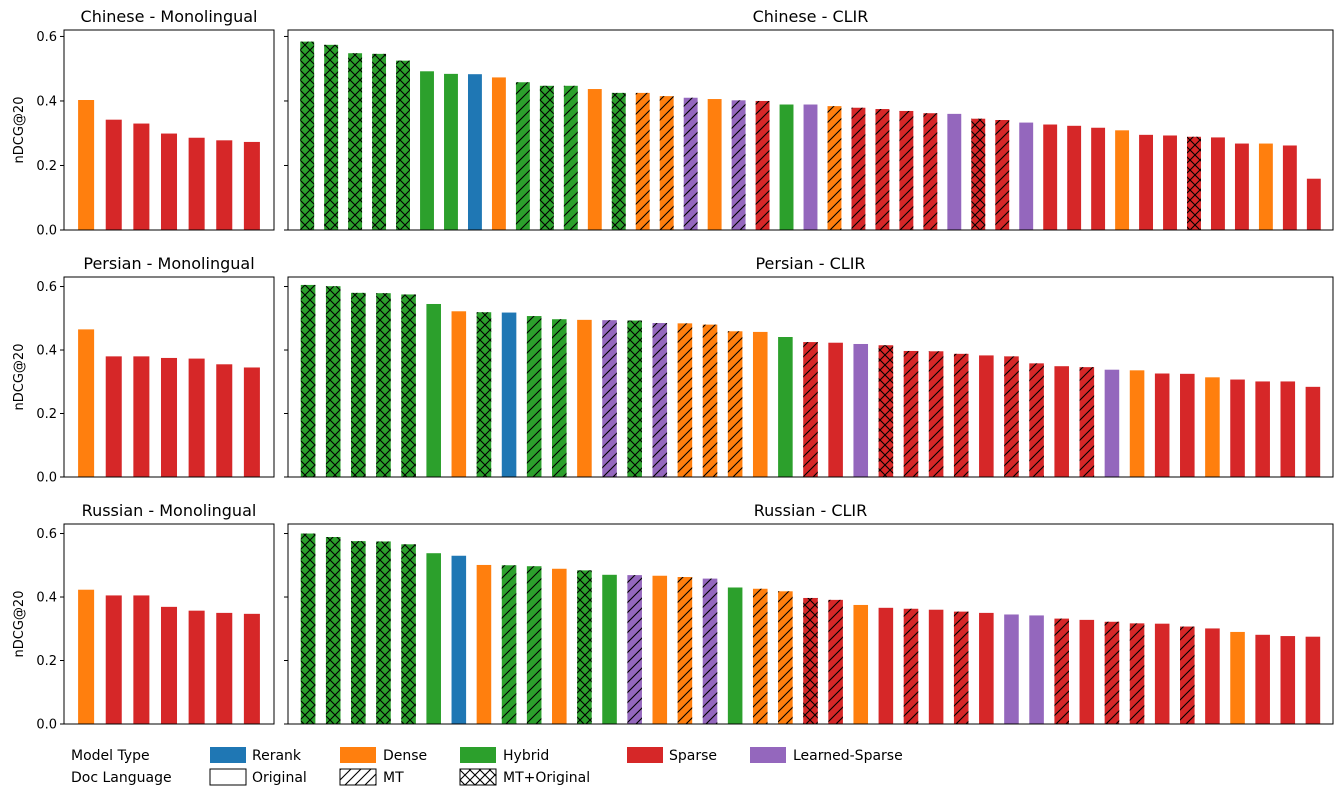  I want to click on legend-swatch-mt-original, so click(478, 777).